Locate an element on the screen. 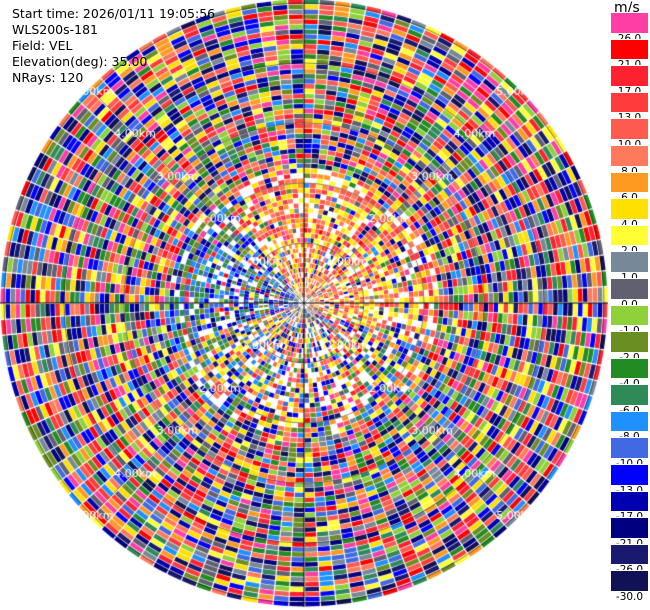 This screenshot has width=650, height=610. start-time-label: Start time: 2026/01/11 19:05:56 is located at coordinates (114, 13).